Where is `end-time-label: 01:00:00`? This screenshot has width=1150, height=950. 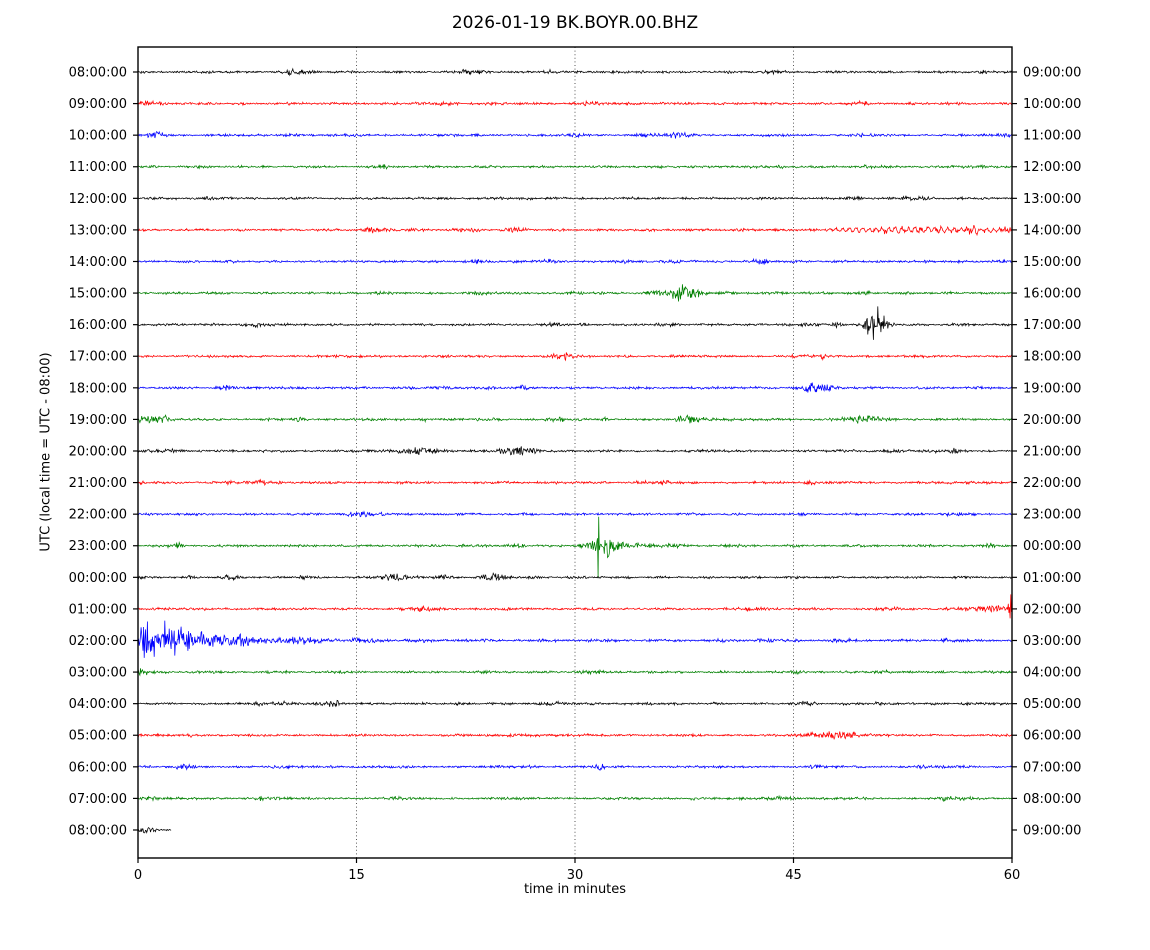
end-time-label: 01:00:00 is located at coordinates (1052, 578).